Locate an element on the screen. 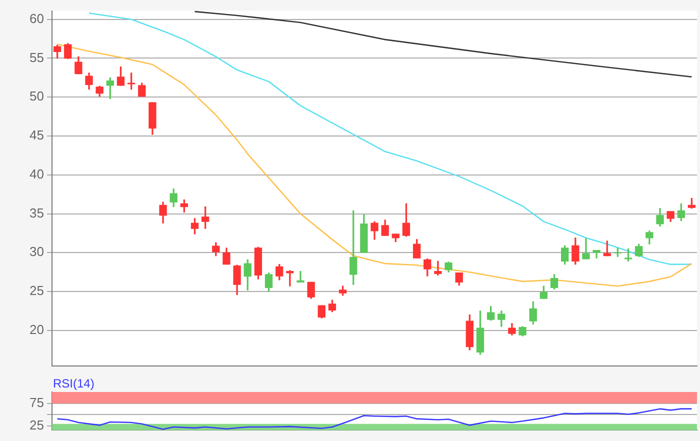 Image resolution: width=700 pixels, height=441 pixels. y-tick-label: 30 is located at coordinates (37, 252).